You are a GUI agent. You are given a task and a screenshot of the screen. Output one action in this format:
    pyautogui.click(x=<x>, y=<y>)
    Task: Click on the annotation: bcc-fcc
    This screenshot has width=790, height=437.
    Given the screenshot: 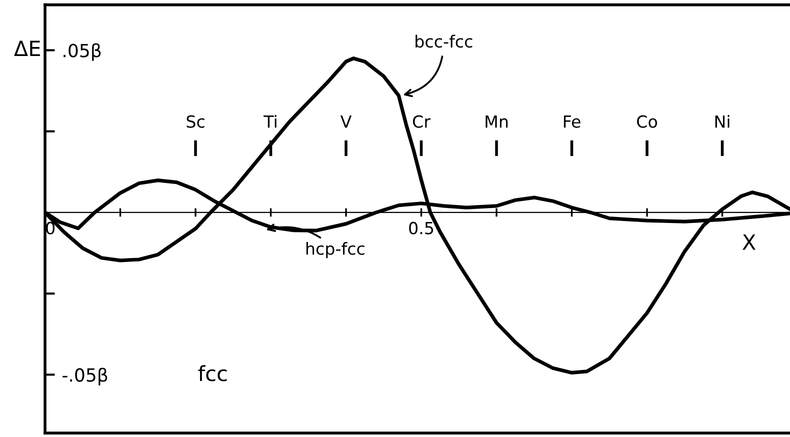 What is the action you would take?
    pyautogui.click(x=444, y=41)
    